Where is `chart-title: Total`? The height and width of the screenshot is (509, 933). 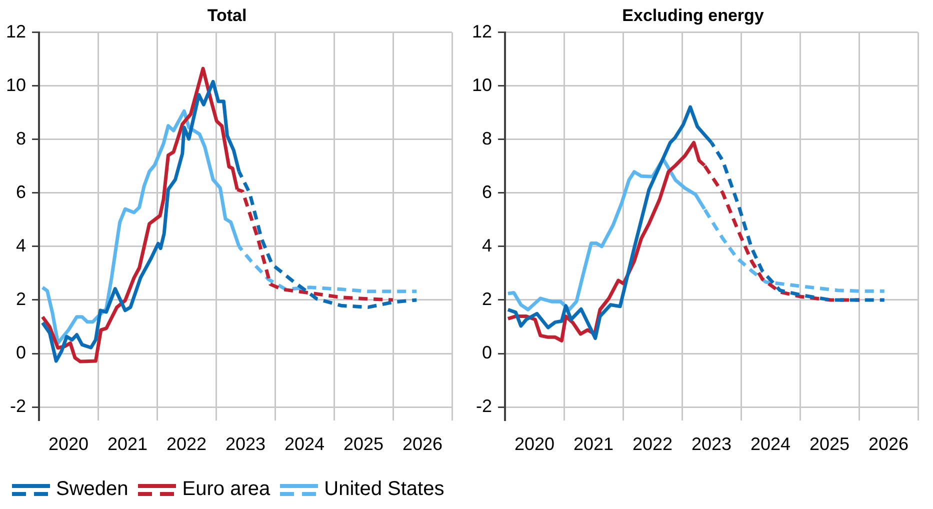 chart-title: Total is located at coordinates (227, 15).